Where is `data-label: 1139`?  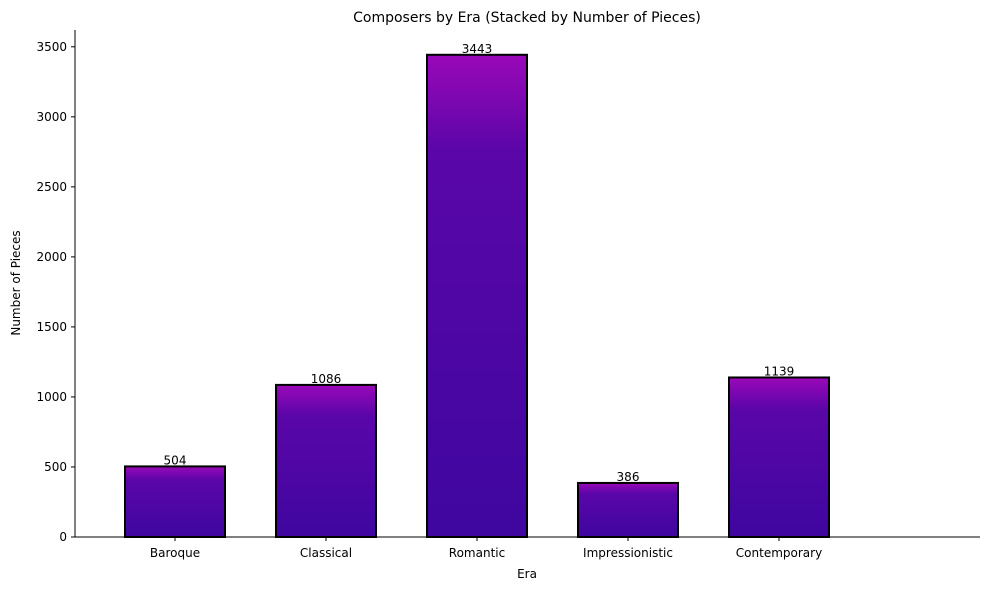 data-label: 1139 is located at coordinates (779, 371).